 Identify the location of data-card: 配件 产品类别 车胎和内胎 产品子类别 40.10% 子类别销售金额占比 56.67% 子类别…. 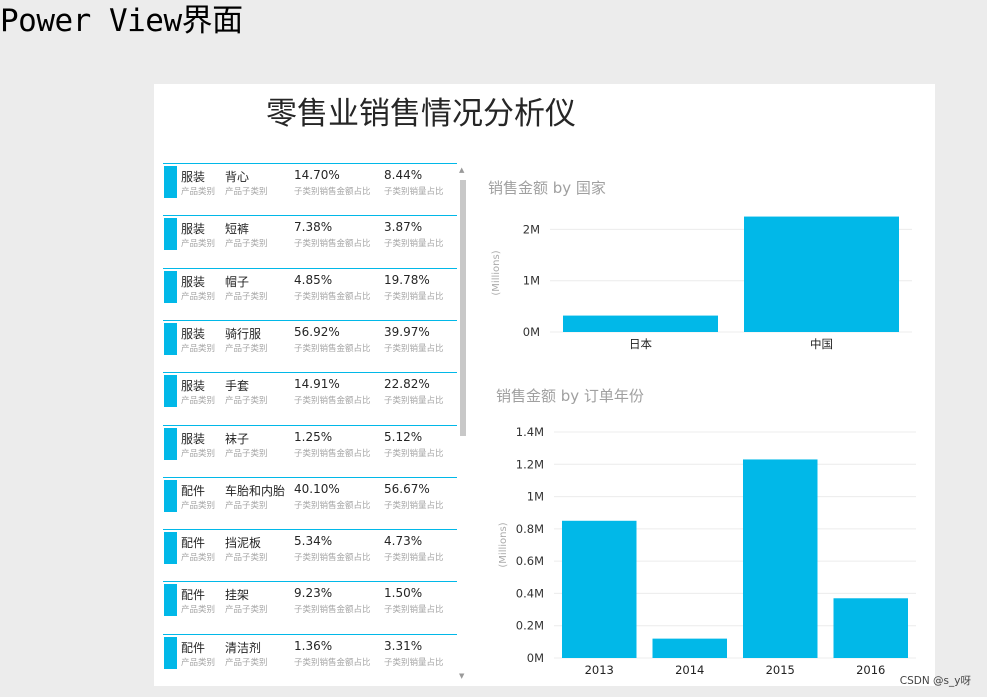
(310, 501).